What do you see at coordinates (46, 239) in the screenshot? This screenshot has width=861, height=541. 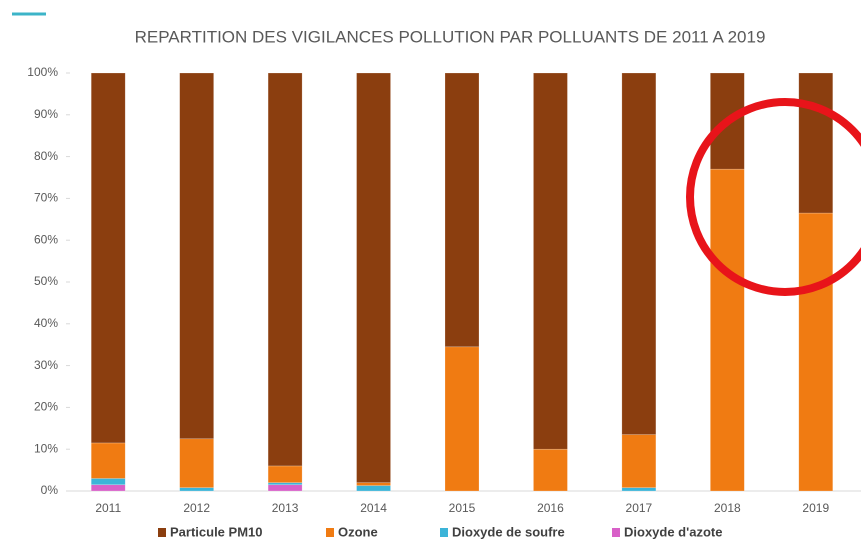 I see `y-tick-label: 60%` at bounding box center [46, 239].